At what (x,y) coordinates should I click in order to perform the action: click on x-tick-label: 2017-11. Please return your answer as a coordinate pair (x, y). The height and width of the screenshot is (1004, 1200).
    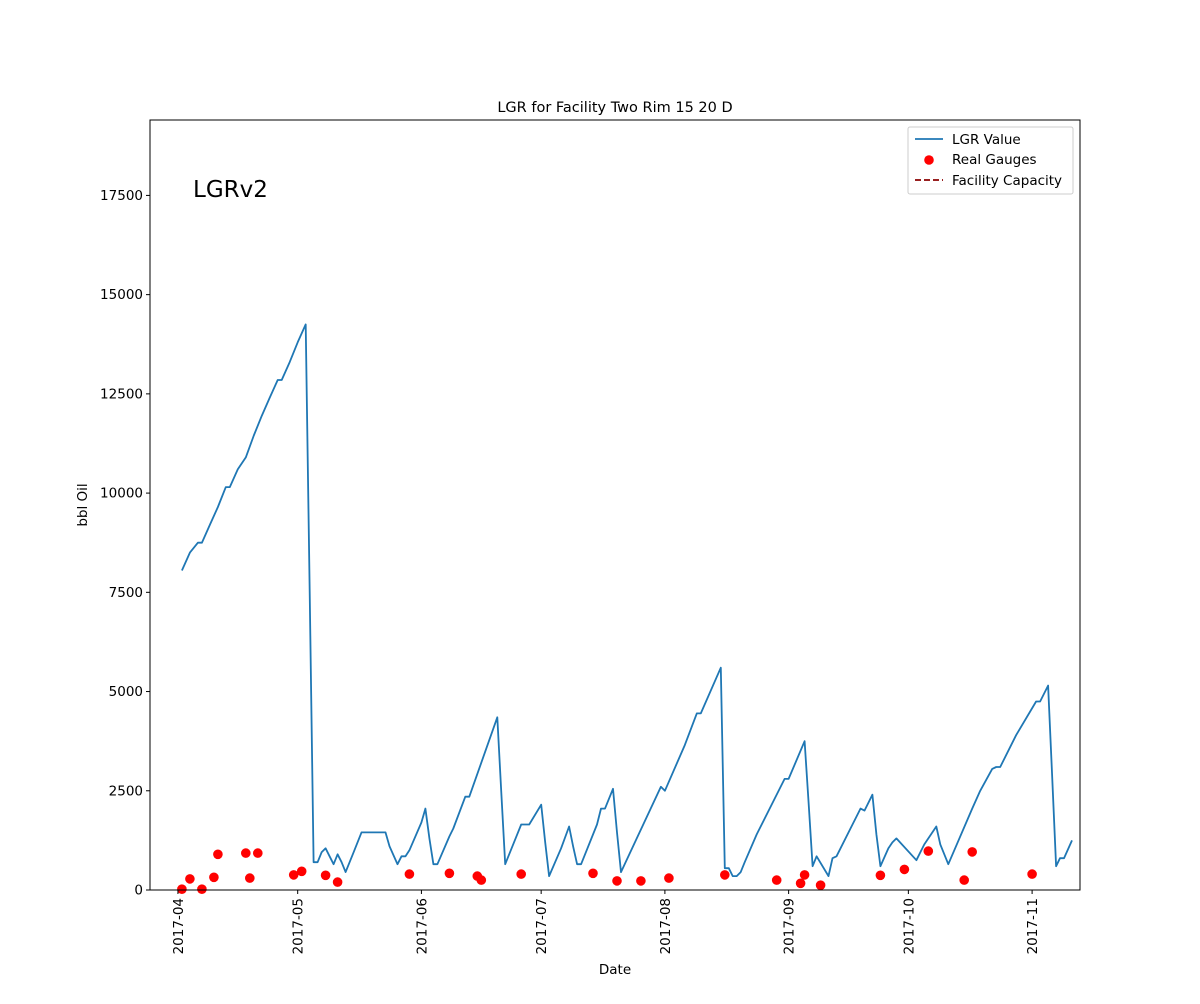
    Looking at the image, I should click on (1033, 926).